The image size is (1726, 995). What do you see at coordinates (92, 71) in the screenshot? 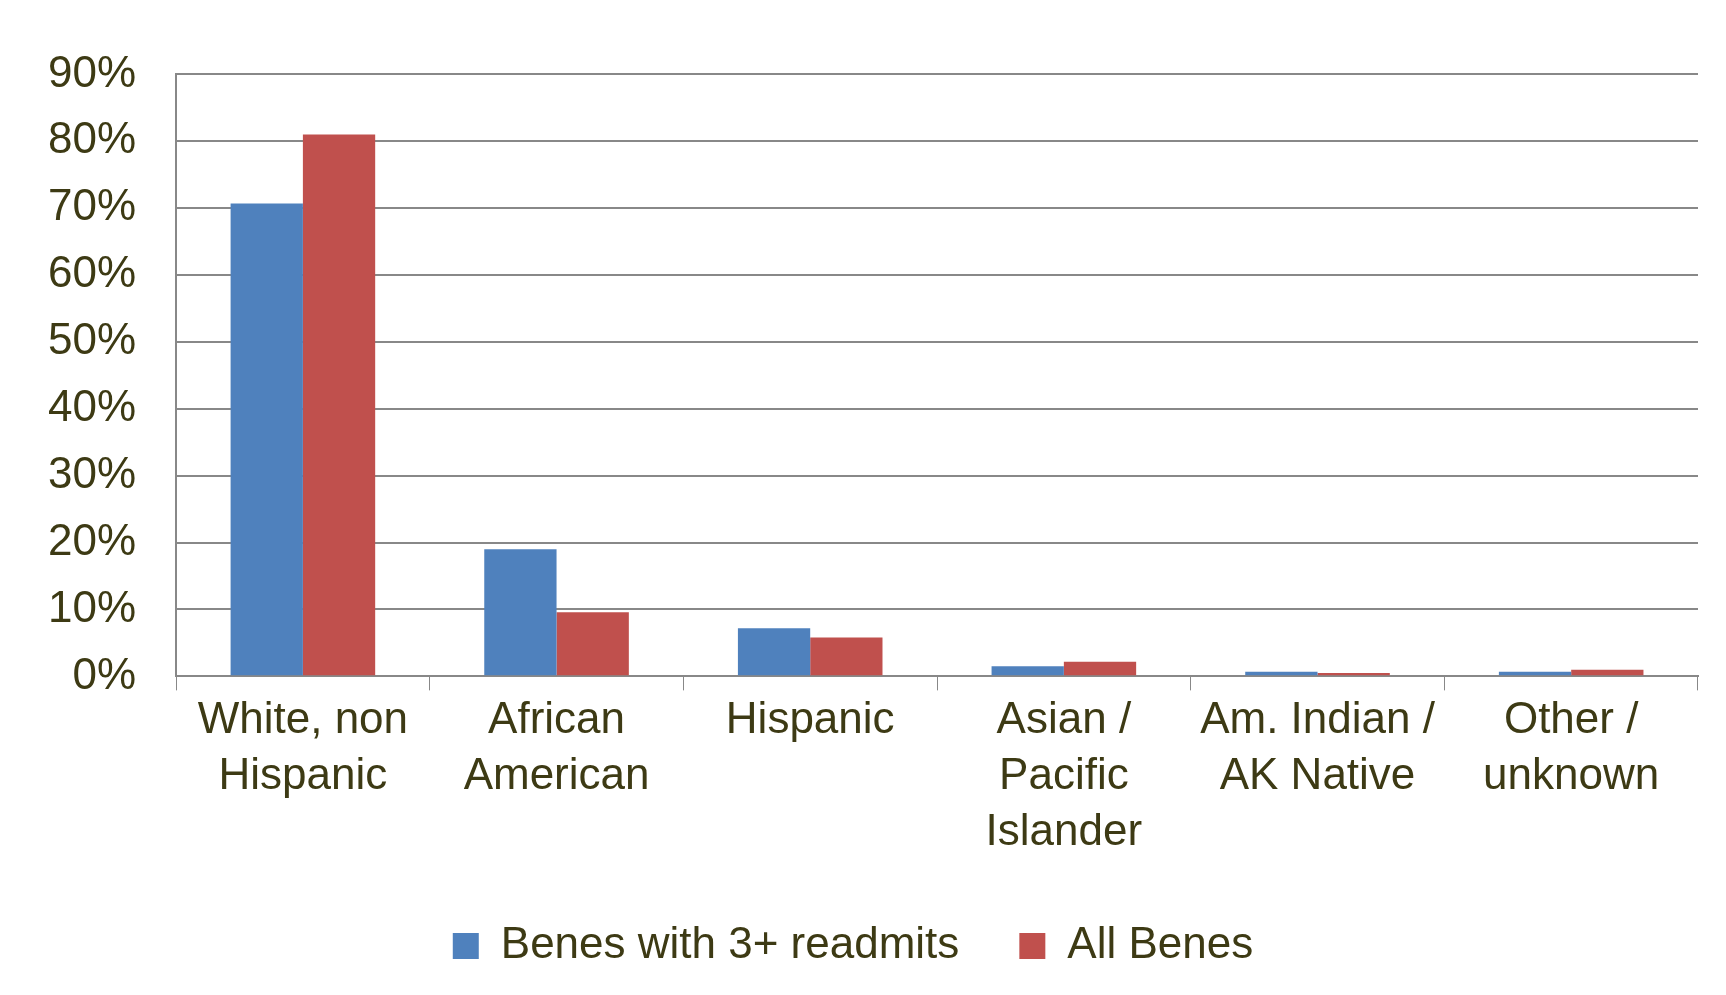
I see `y-tick-label: 90%` at bounding box center [92, 71].